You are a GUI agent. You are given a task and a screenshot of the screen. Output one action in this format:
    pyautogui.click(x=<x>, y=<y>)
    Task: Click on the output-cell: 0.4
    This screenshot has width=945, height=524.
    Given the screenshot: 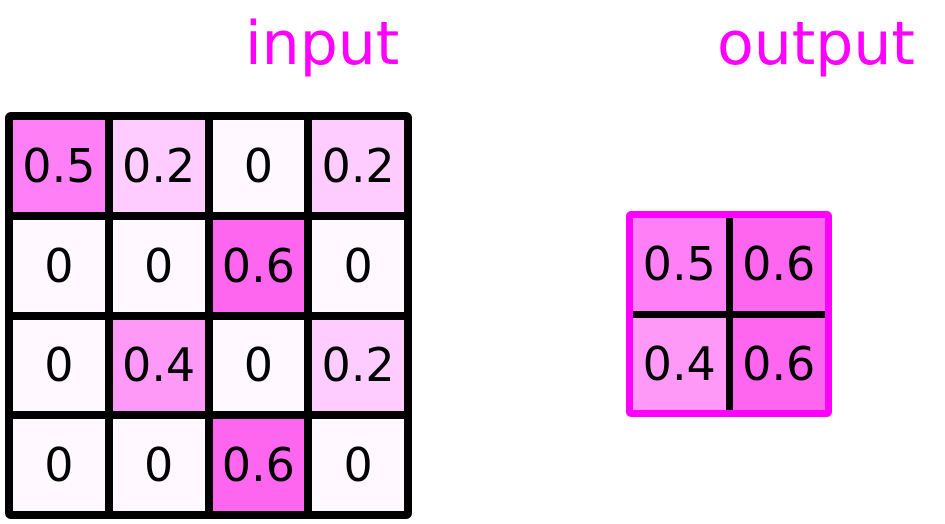 What is the action you would take?
    pyautogui.click(x=679, y=363)
    